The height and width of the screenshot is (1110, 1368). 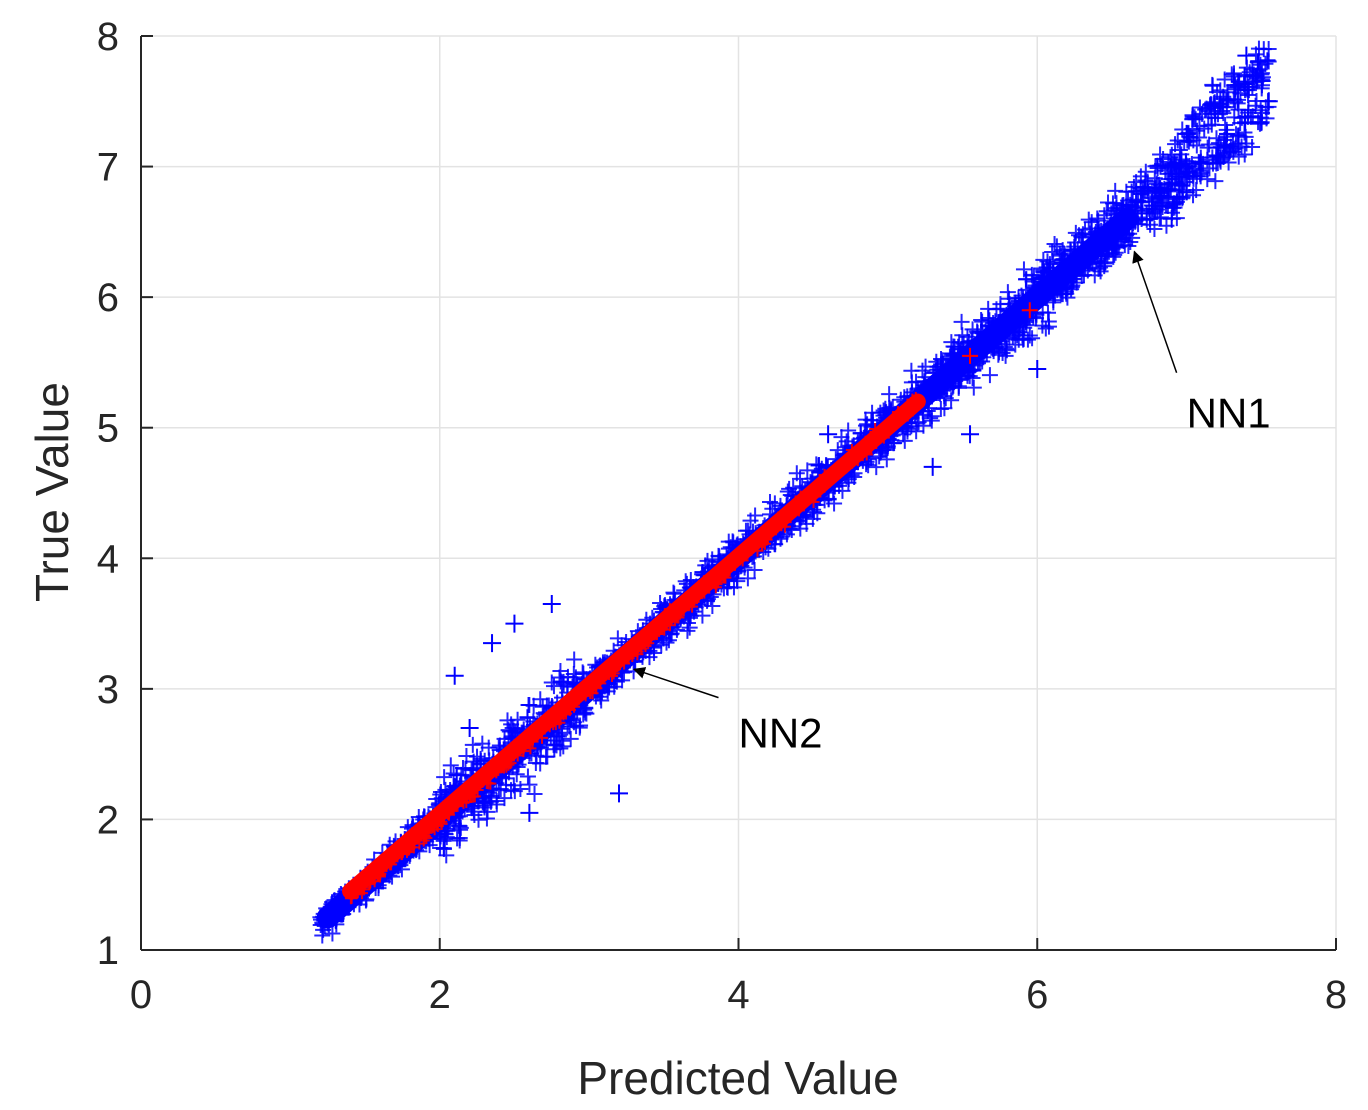 I want to click on y-tick-label: 4, so click(x=108, y=559).